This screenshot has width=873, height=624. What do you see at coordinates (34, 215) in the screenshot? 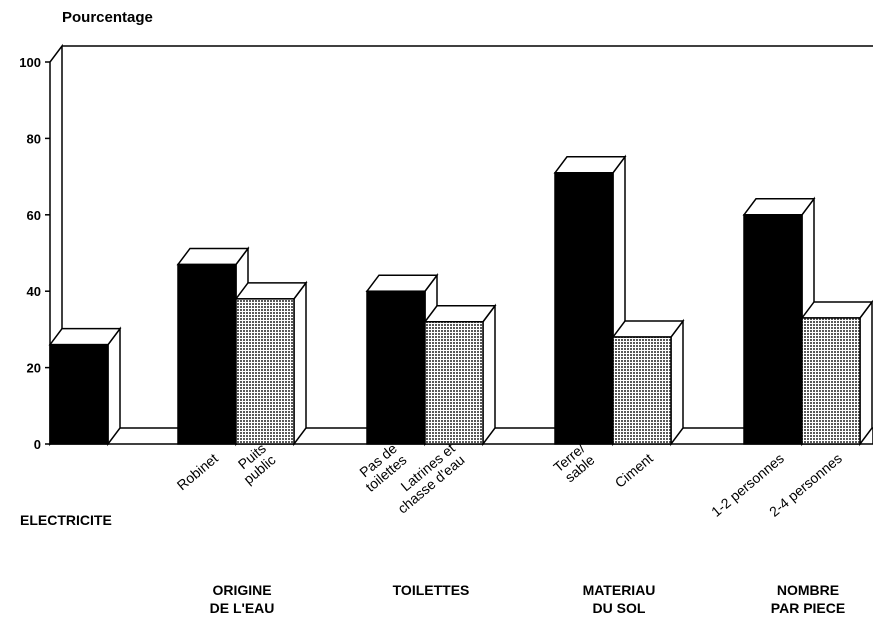
I see `y-tick-label: 60` at bounding box center [34, 215].